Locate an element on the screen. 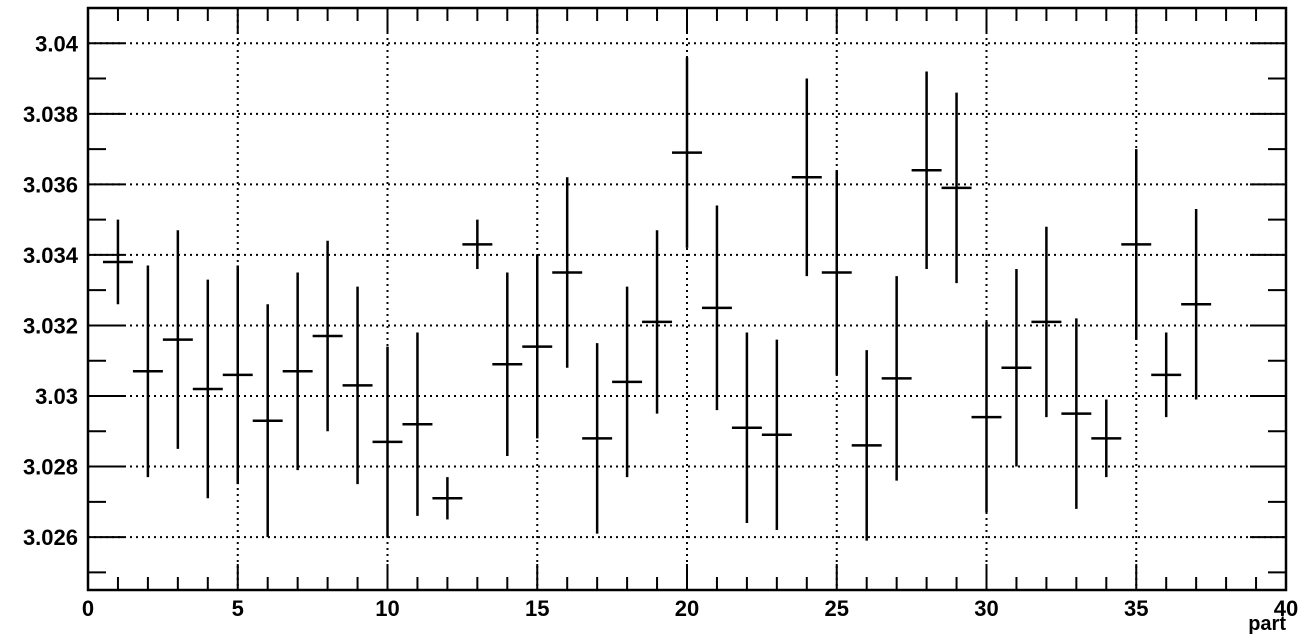 This screenshot has height=634, width=1302. x-tick-label: 10 is located at coordinates (387, 608).